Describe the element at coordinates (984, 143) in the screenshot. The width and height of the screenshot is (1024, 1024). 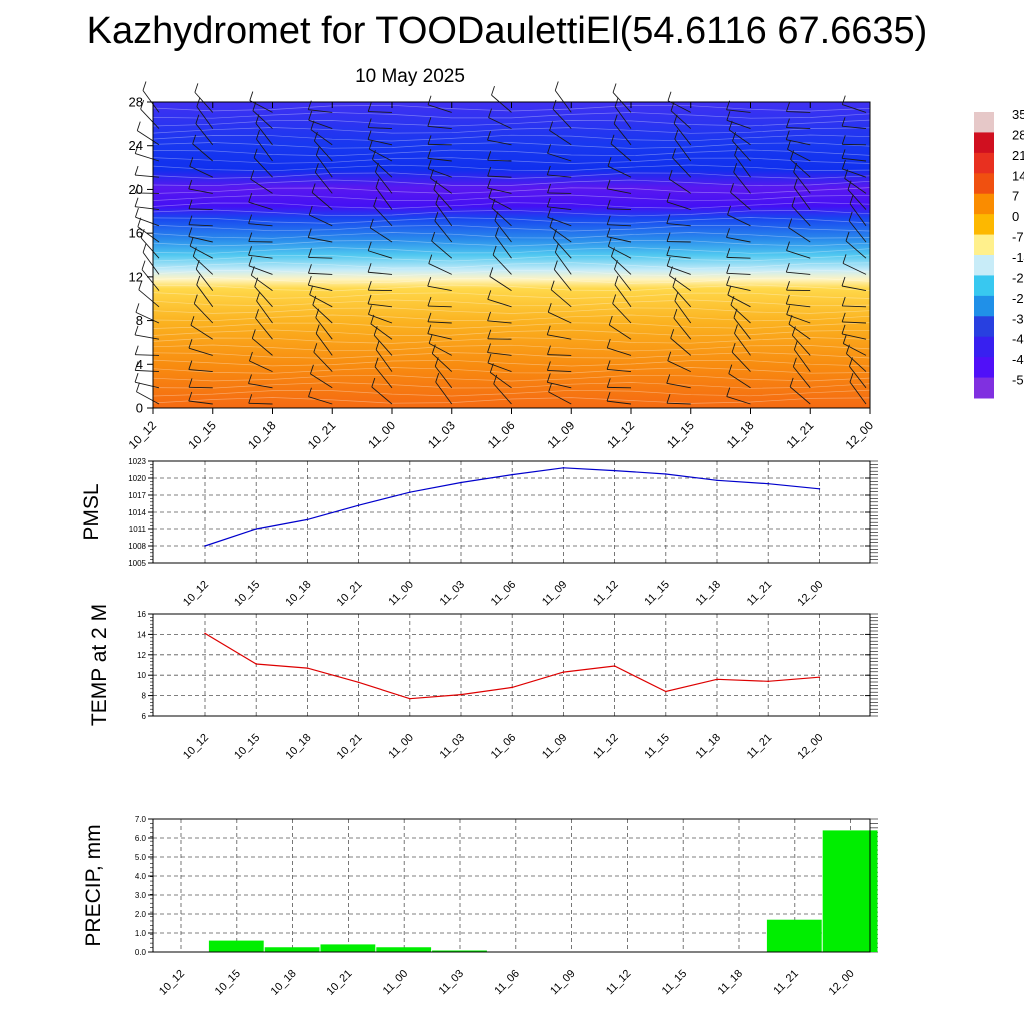
I see `colorbar-swatch` at that location.